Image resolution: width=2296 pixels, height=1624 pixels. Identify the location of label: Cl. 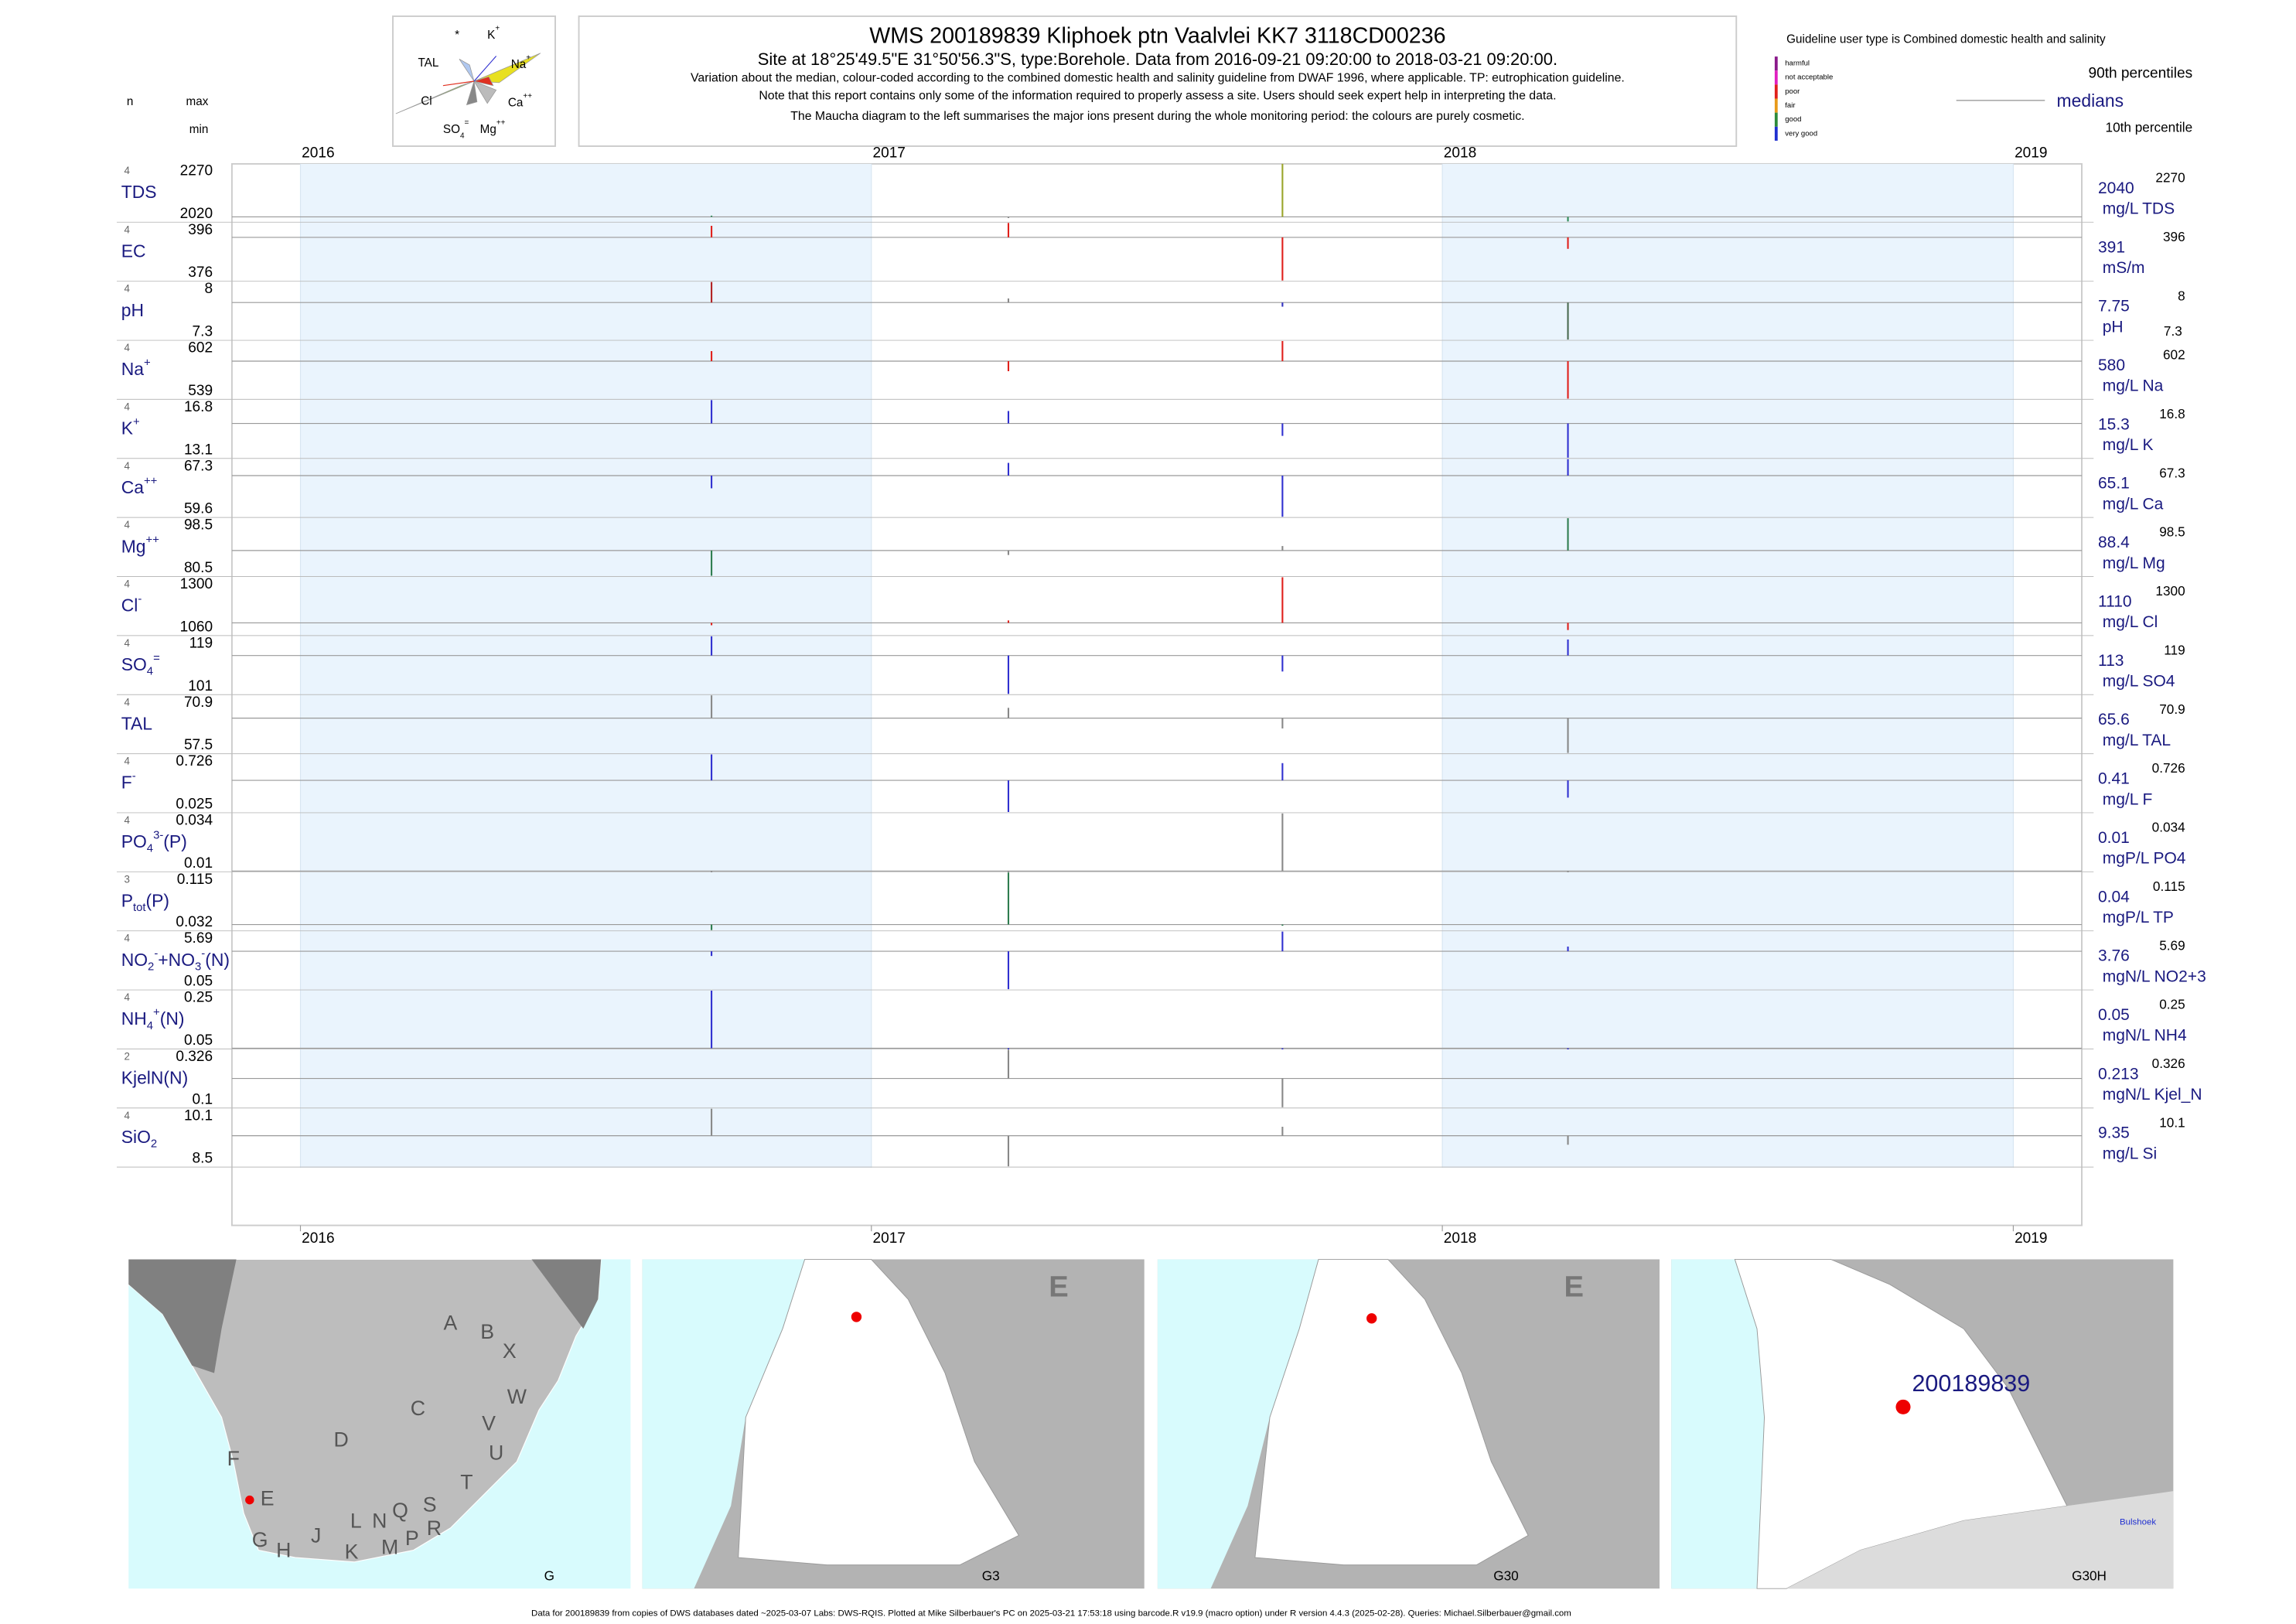
(426, 101).